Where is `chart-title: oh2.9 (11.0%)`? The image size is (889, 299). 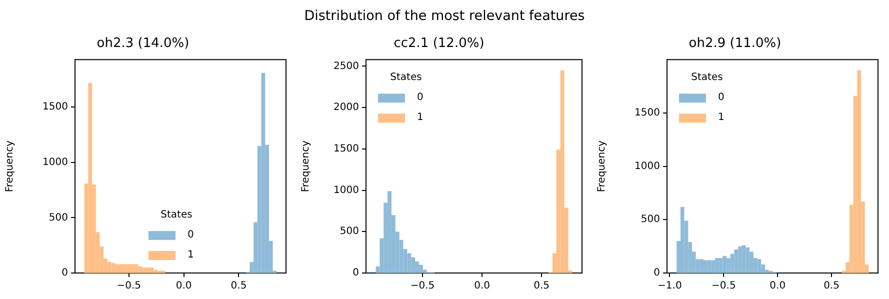
chart-title: oh2.9 (11.0%) is located at coordinates (735, 44).